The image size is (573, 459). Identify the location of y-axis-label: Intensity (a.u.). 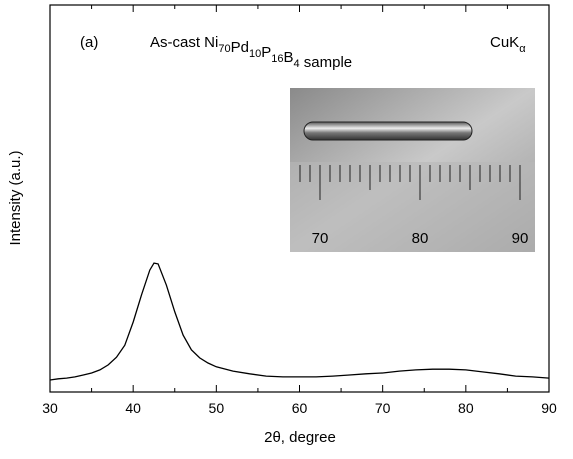
(15, 197).